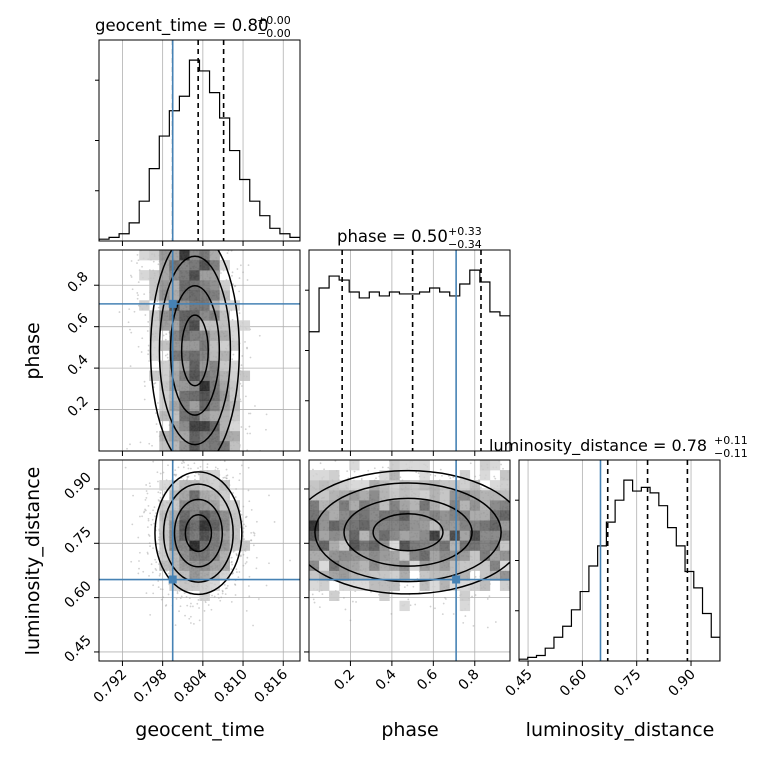  I want to click on title-phase-sup: +0.33, so click(465, 231).